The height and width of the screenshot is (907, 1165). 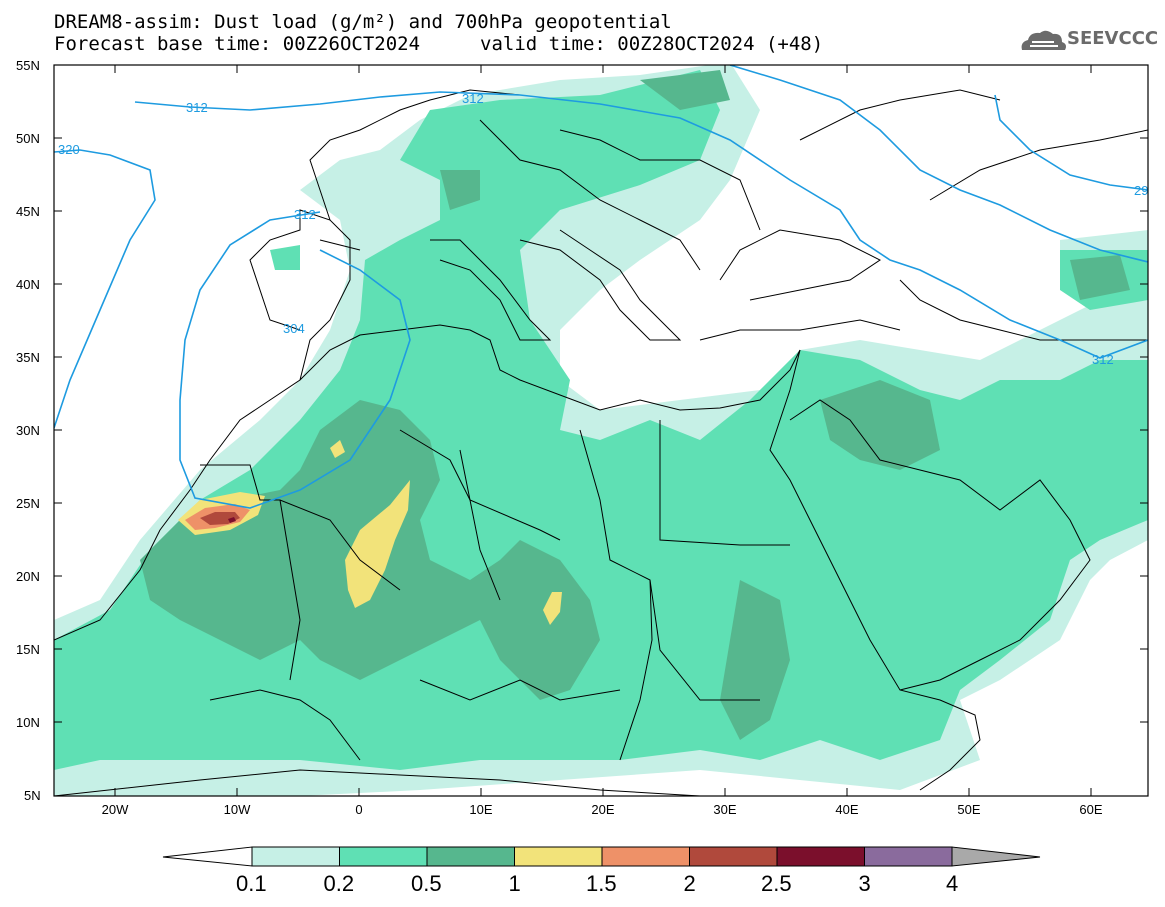 I want to click on lat-label: 45N, so click(x=28, y=211).